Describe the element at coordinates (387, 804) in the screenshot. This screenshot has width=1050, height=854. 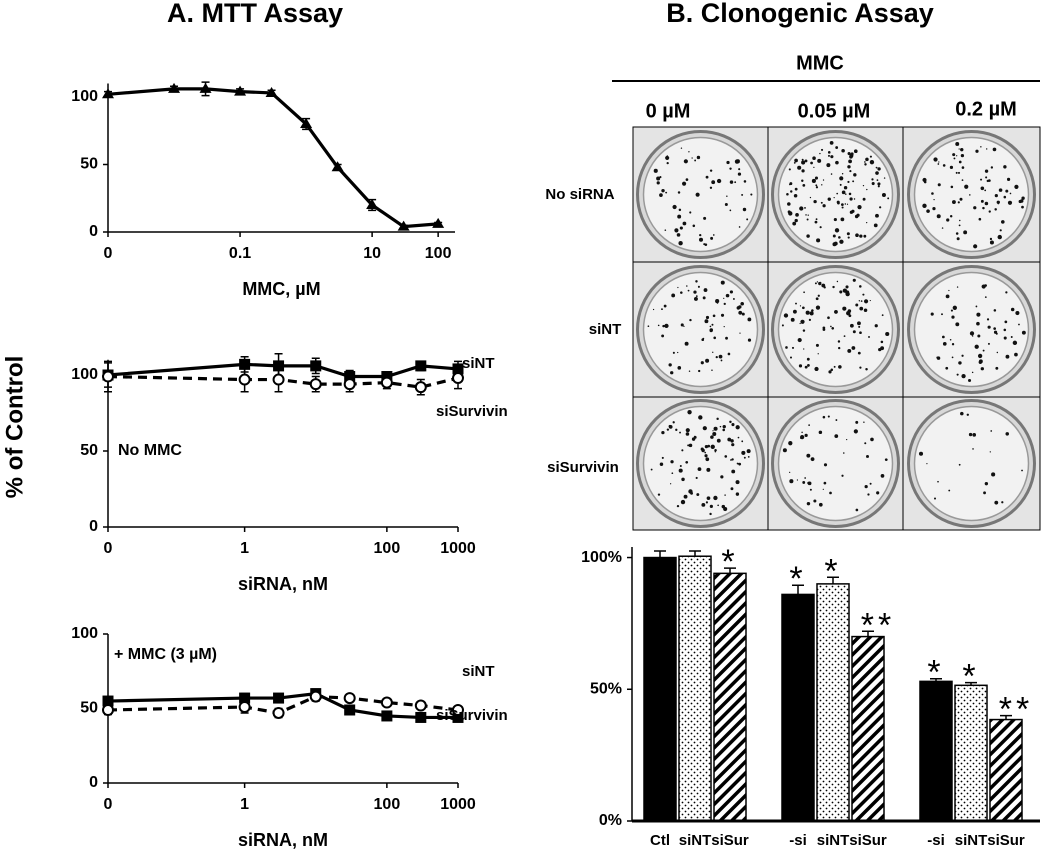
I see `x-tick-label: 100` at that location.